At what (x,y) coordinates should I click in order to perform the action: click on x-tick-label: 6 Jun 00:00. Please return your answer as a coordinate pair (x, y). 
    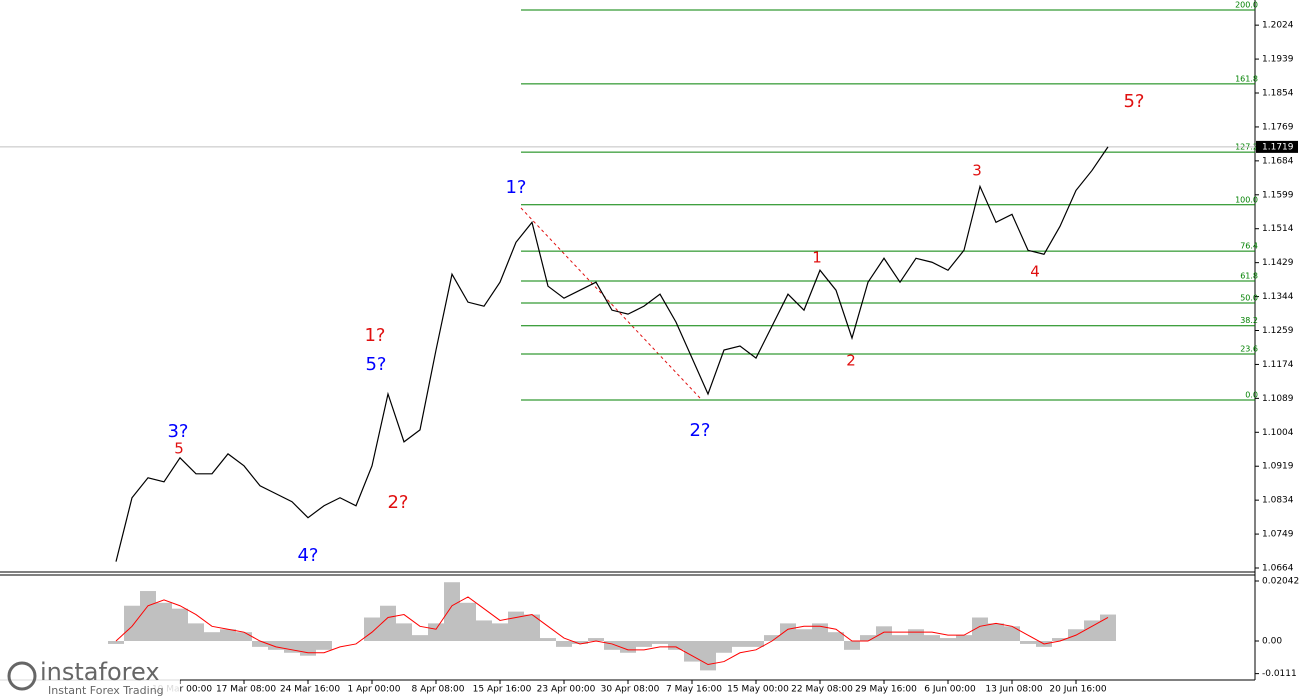
    Looking at the image, I should click on (950, 690).